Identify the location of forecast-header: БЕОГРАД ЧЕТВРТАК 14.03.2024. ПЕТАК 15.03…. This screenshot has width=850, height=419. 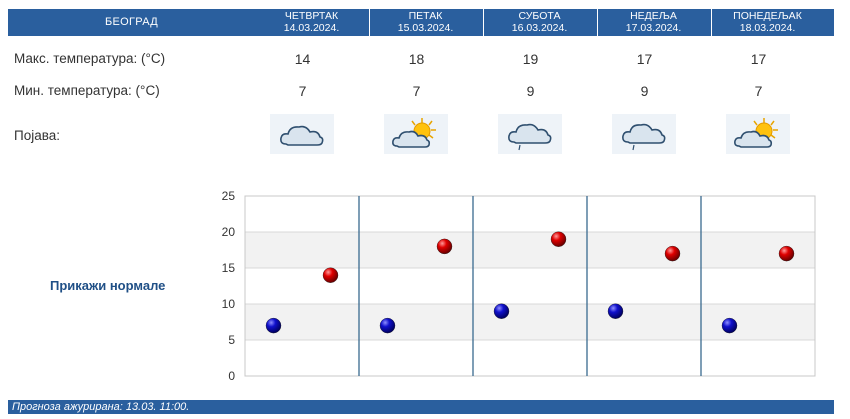
(421, 22).